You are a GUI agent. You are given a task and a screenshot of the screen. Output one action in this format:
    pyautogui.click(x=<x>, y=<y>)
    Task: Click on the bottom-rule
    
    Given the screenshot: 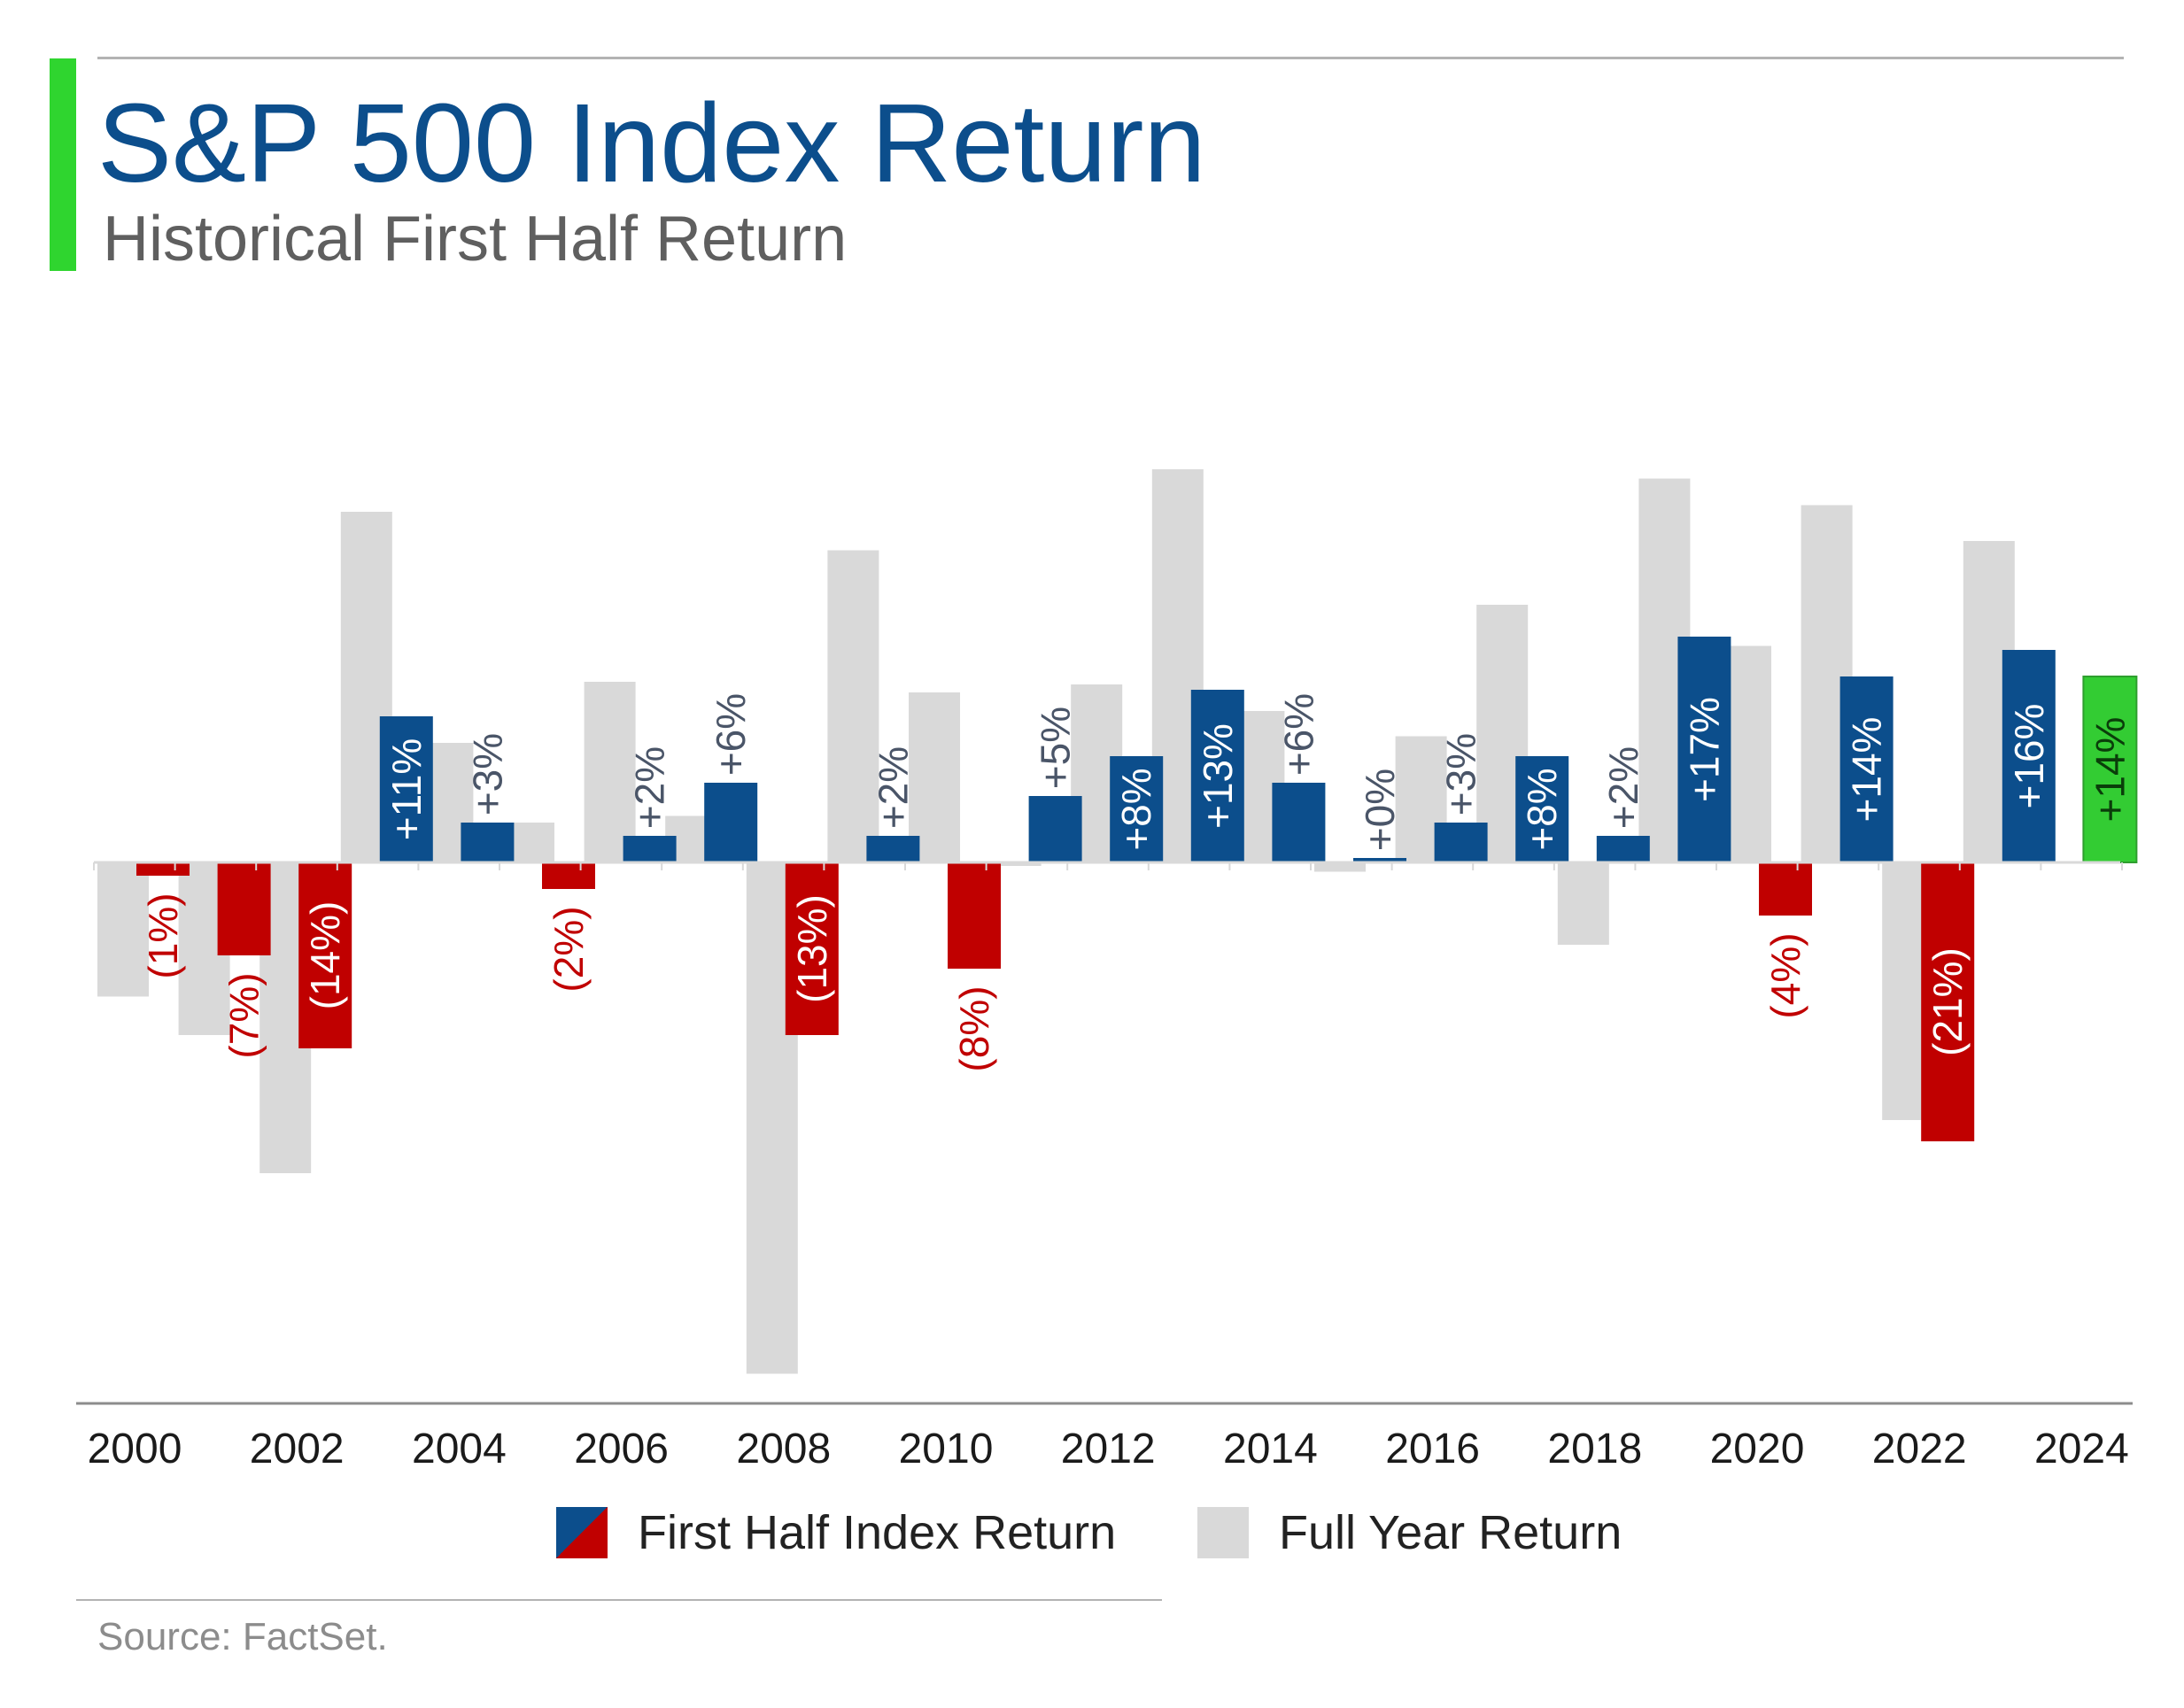 What is the action you would take?
    pyautogui.click(x=619, y=1600)
    